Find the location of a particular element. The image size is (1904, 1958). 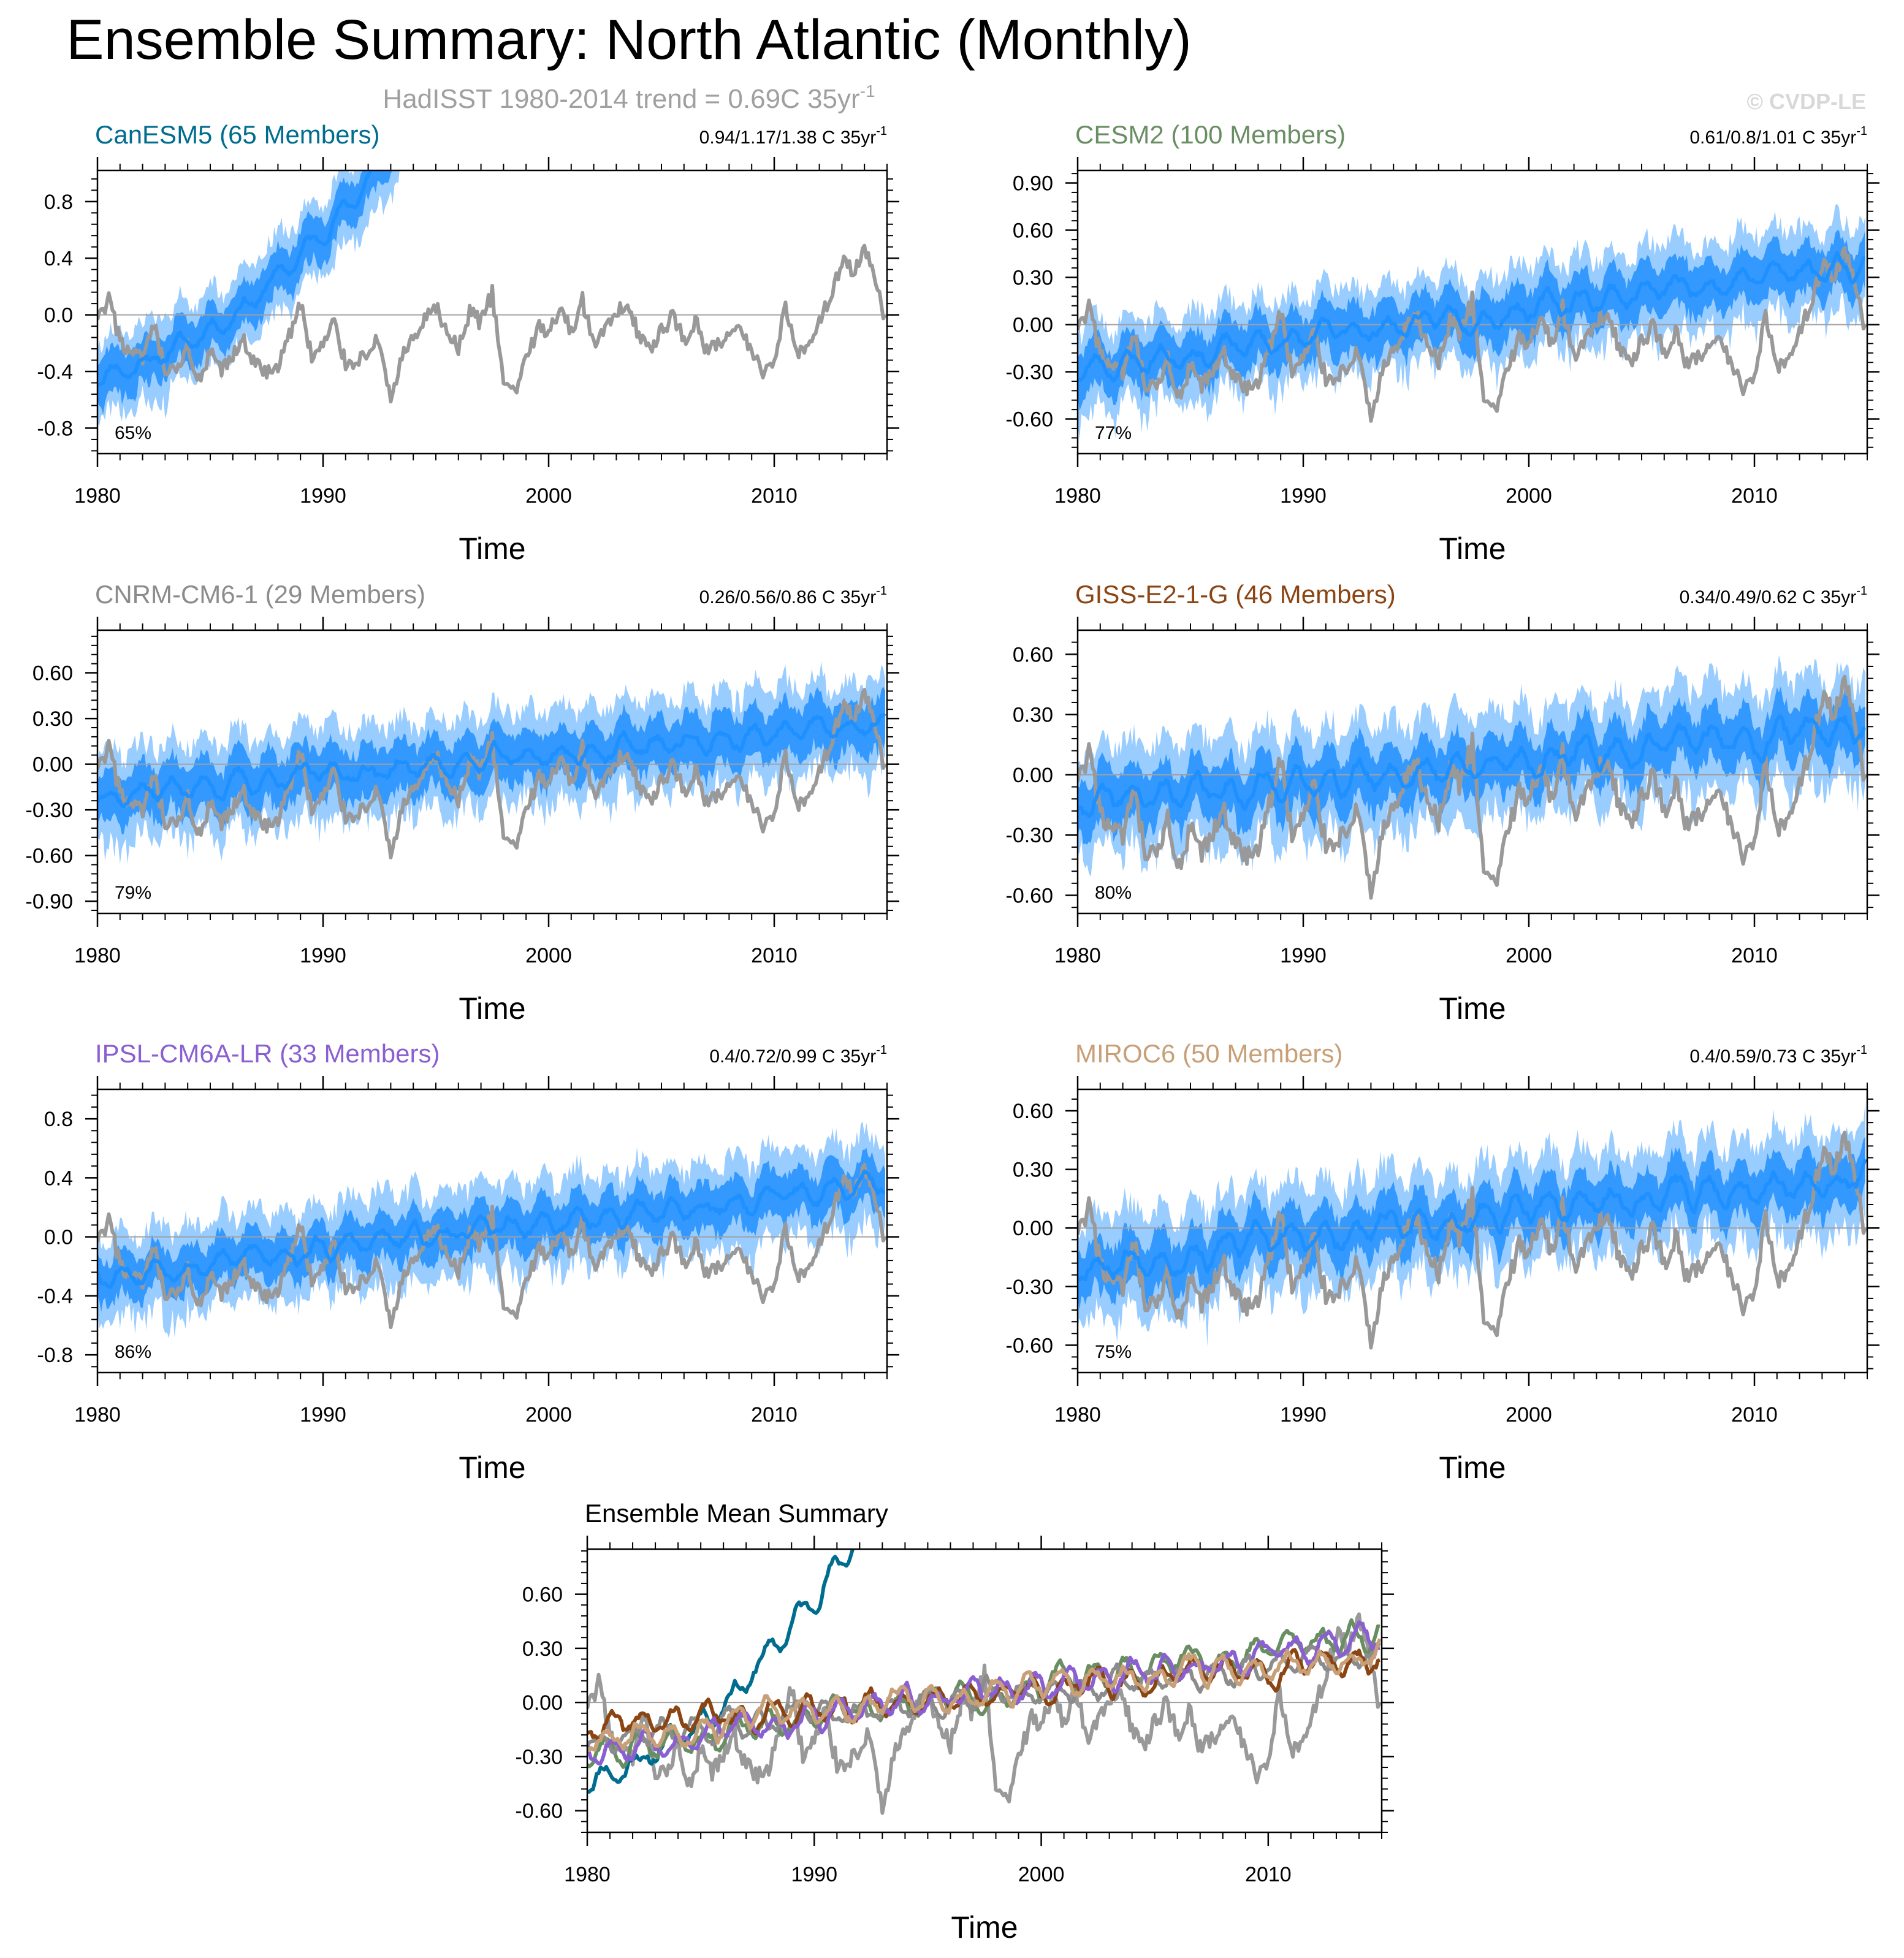

percent-label: 79% is located at coordinates (133, 893).